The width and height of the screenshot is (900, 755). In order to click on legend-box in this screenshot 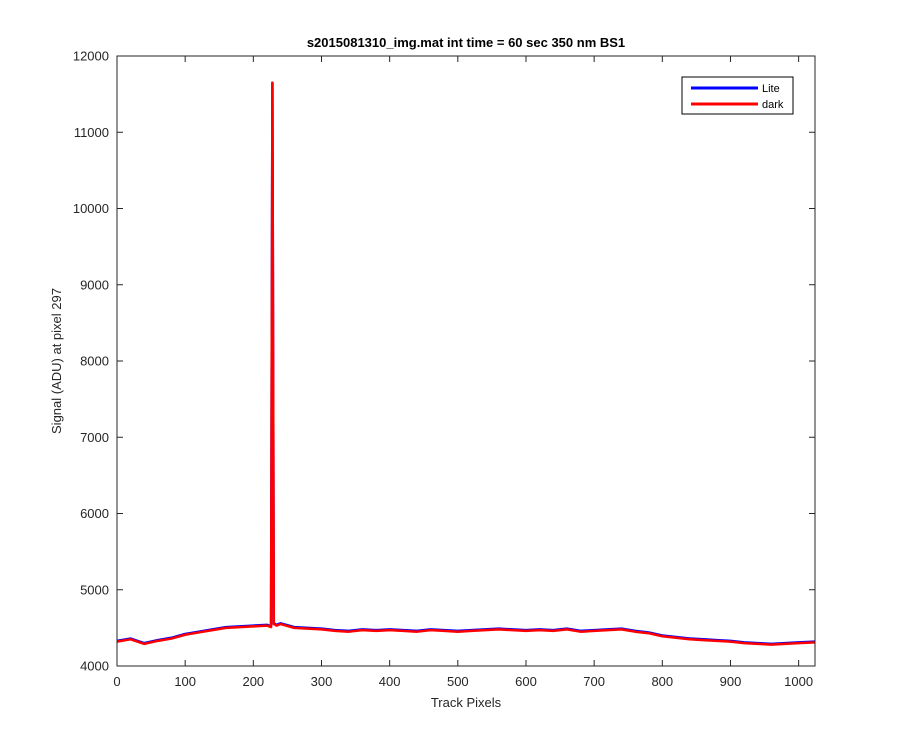, I will do `click(737, 95)`.